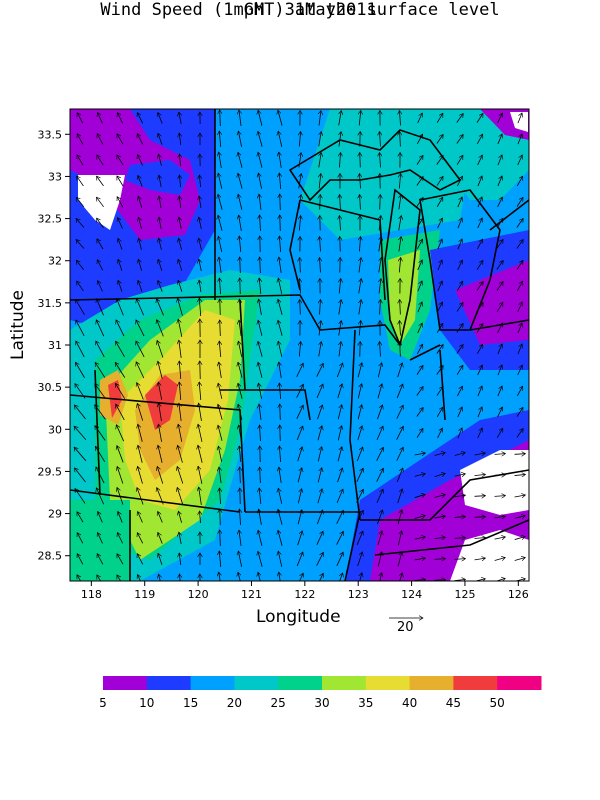 The width and height of the screenshot is (600, 800). I want to click on y-tick-label: 31.5, so click(50, 303).